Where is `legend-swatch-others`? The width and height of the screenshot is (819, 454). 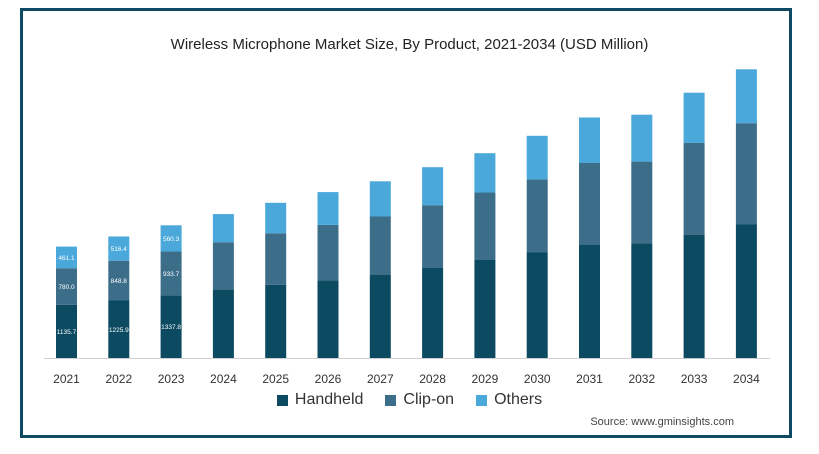
legend-swatch-others is located at coordinates (482, 400).